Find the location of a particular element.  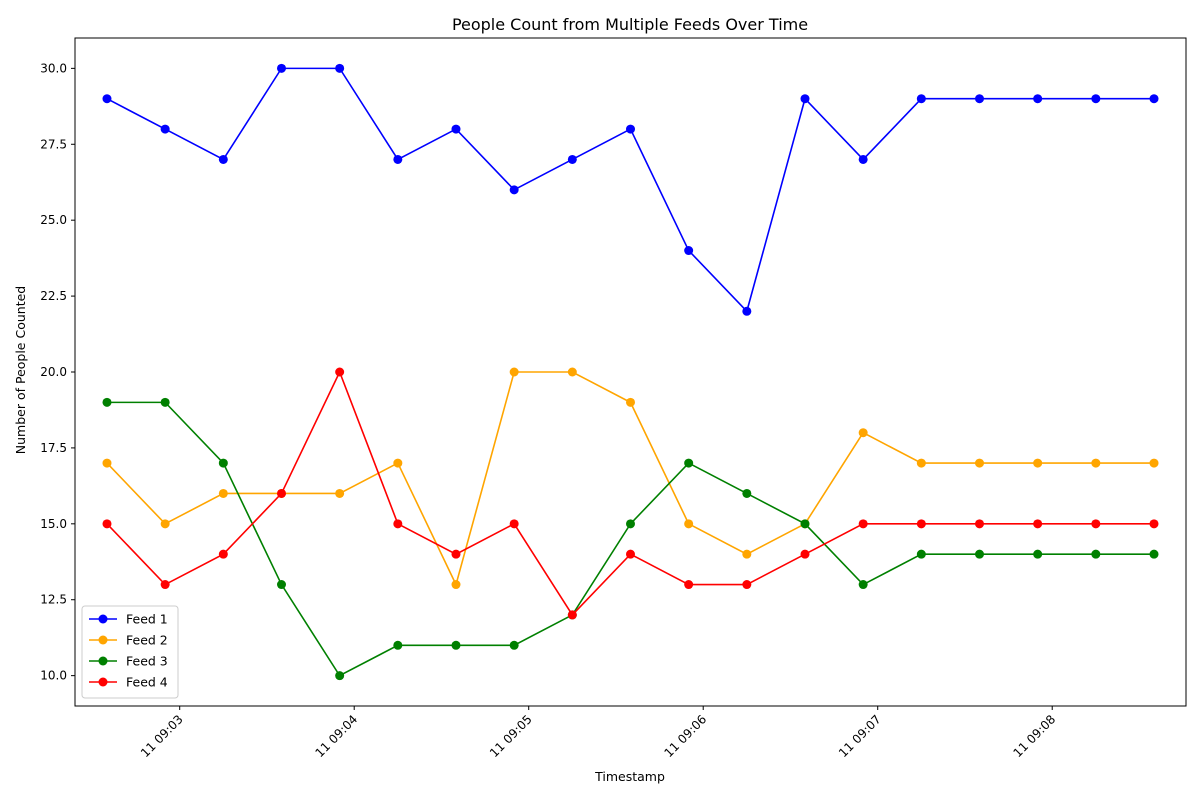

legend-item: Feed 4 is located at coordinates (128, 682).